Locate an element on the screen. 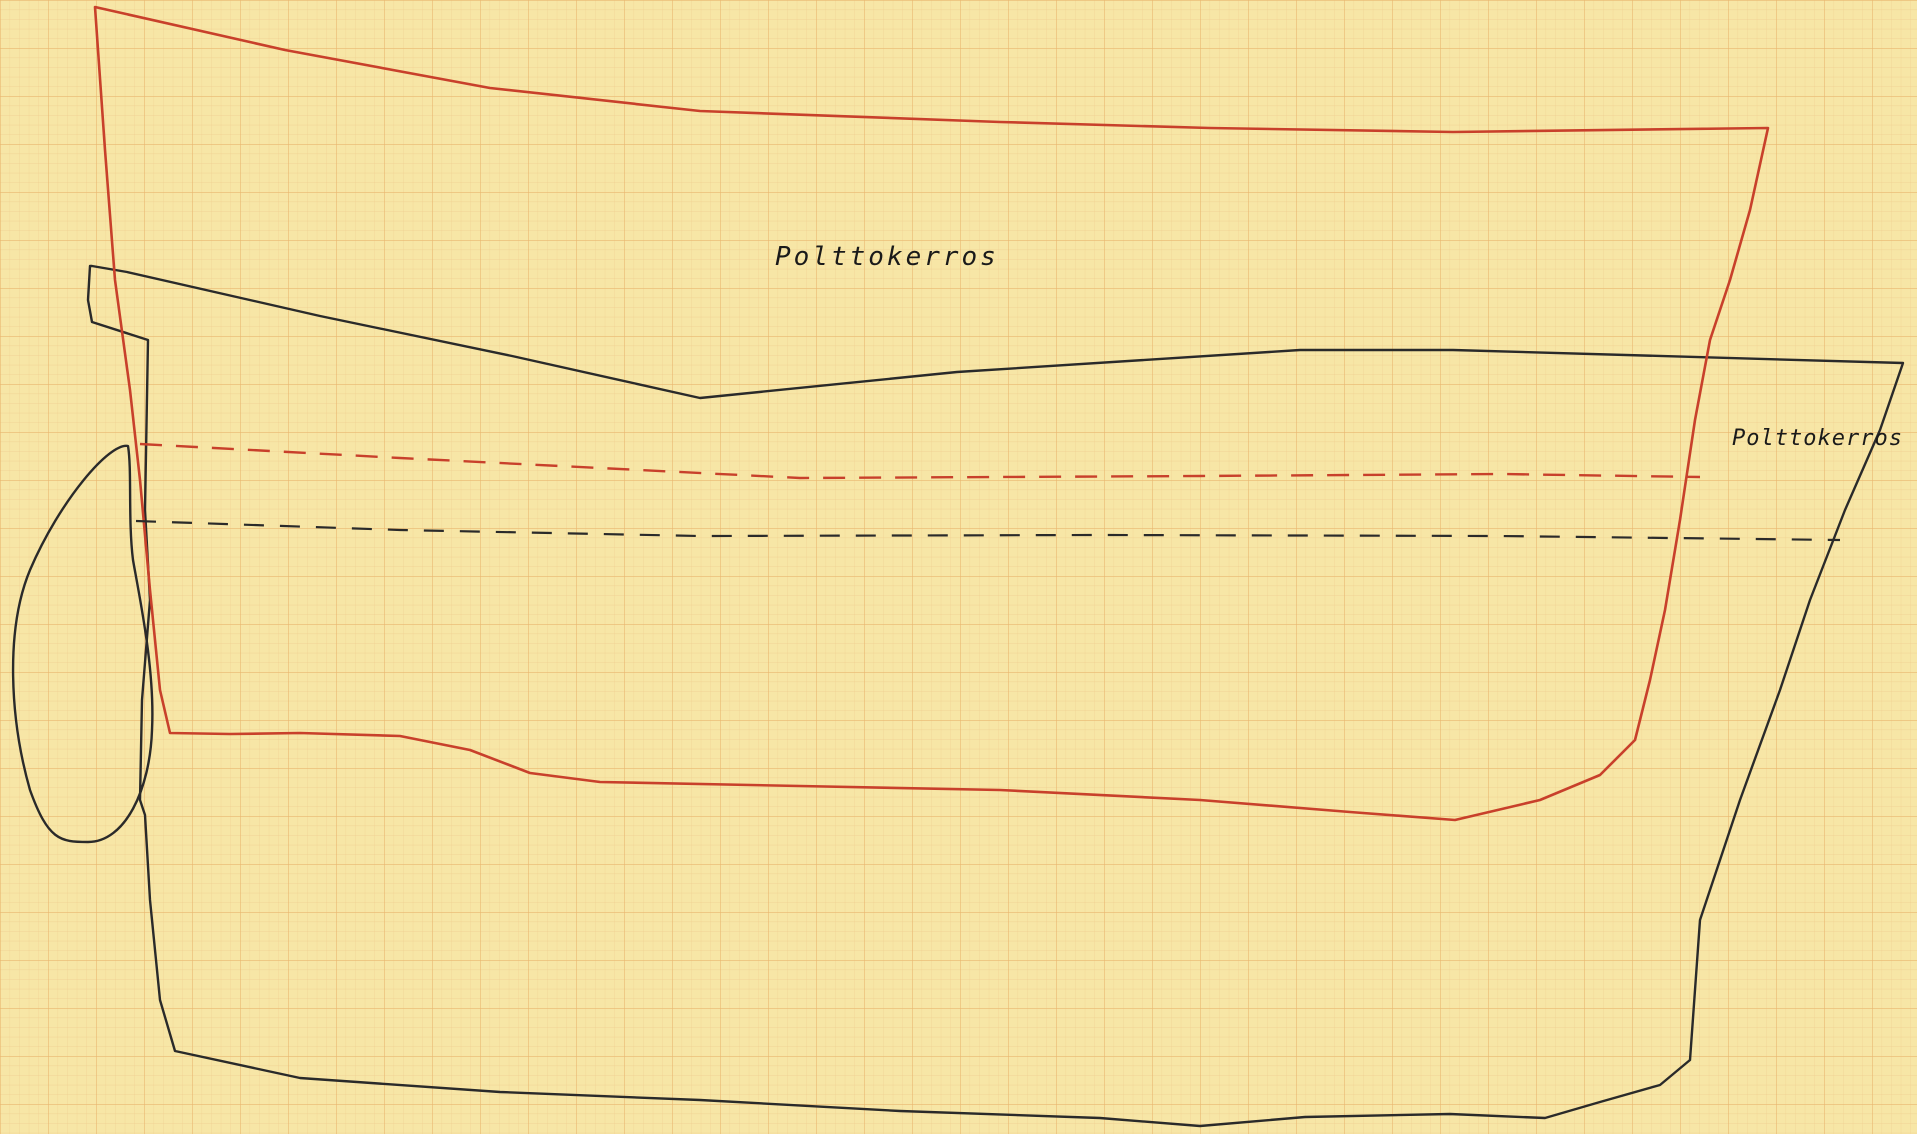  side-lobe-outline is located at coordinates (82, 644).